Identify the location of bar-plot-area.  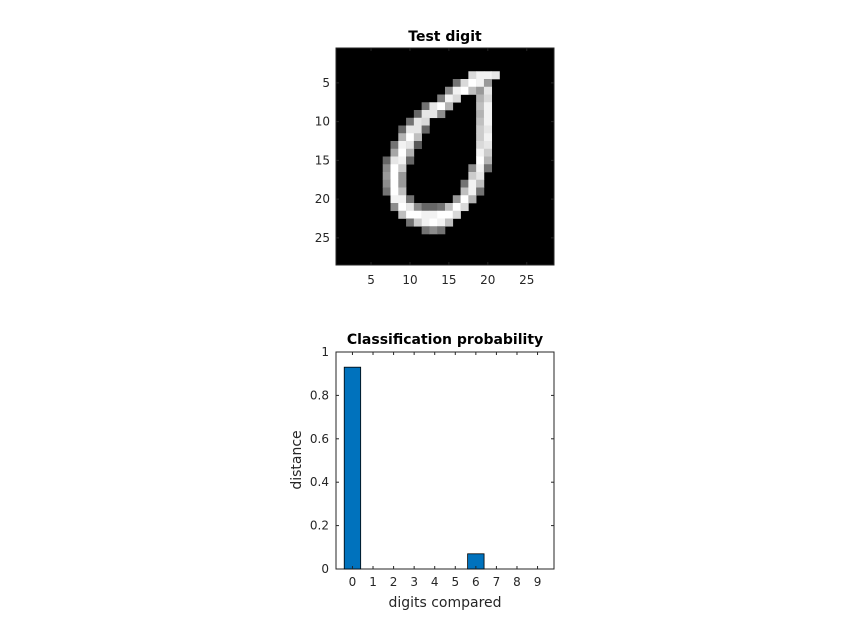
(445, 460).